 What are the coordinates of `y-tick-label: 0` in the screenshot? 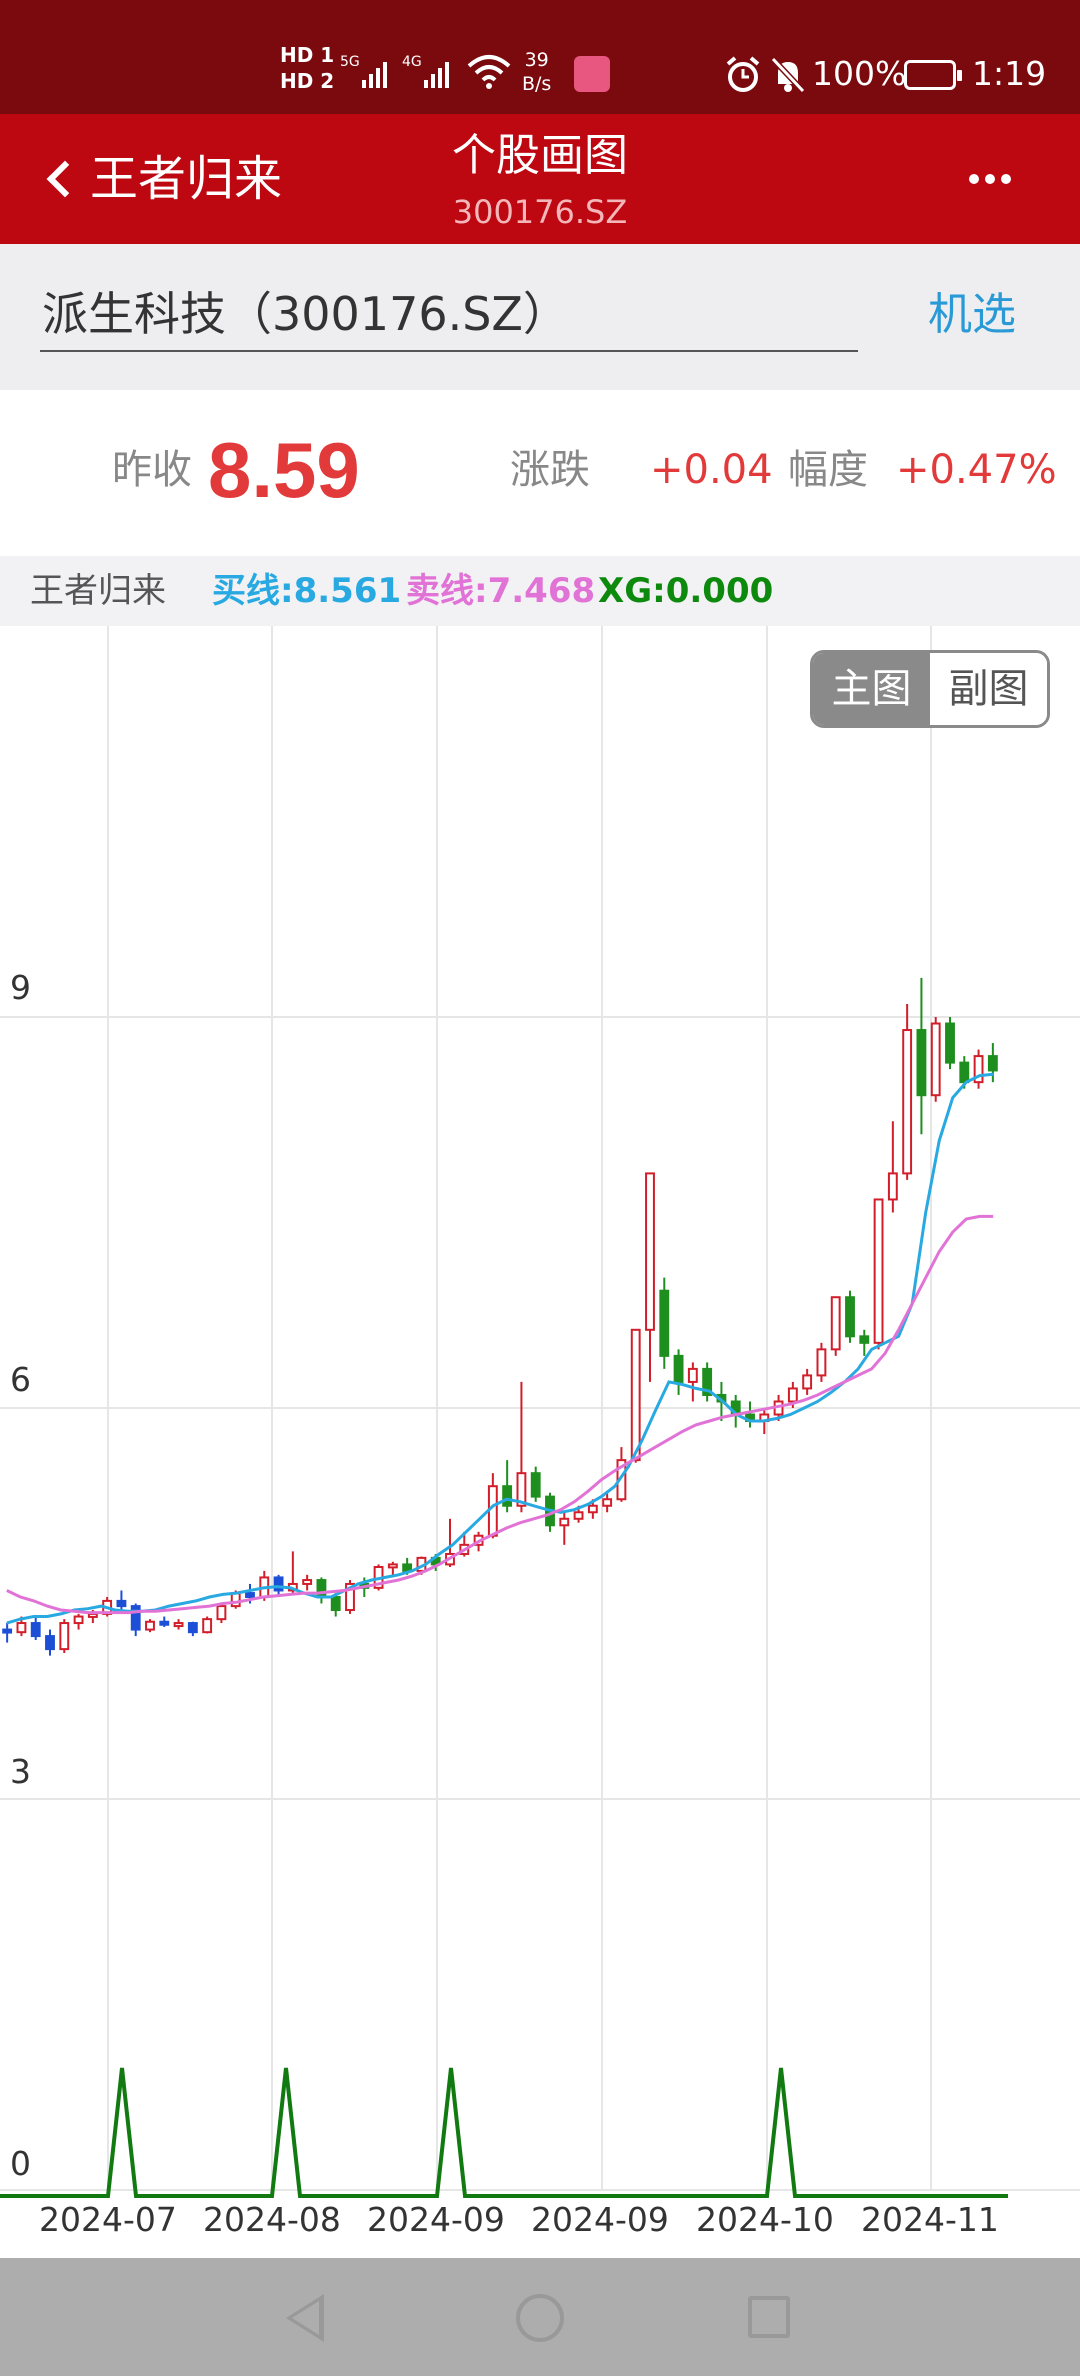 It's located at (20, 2163).